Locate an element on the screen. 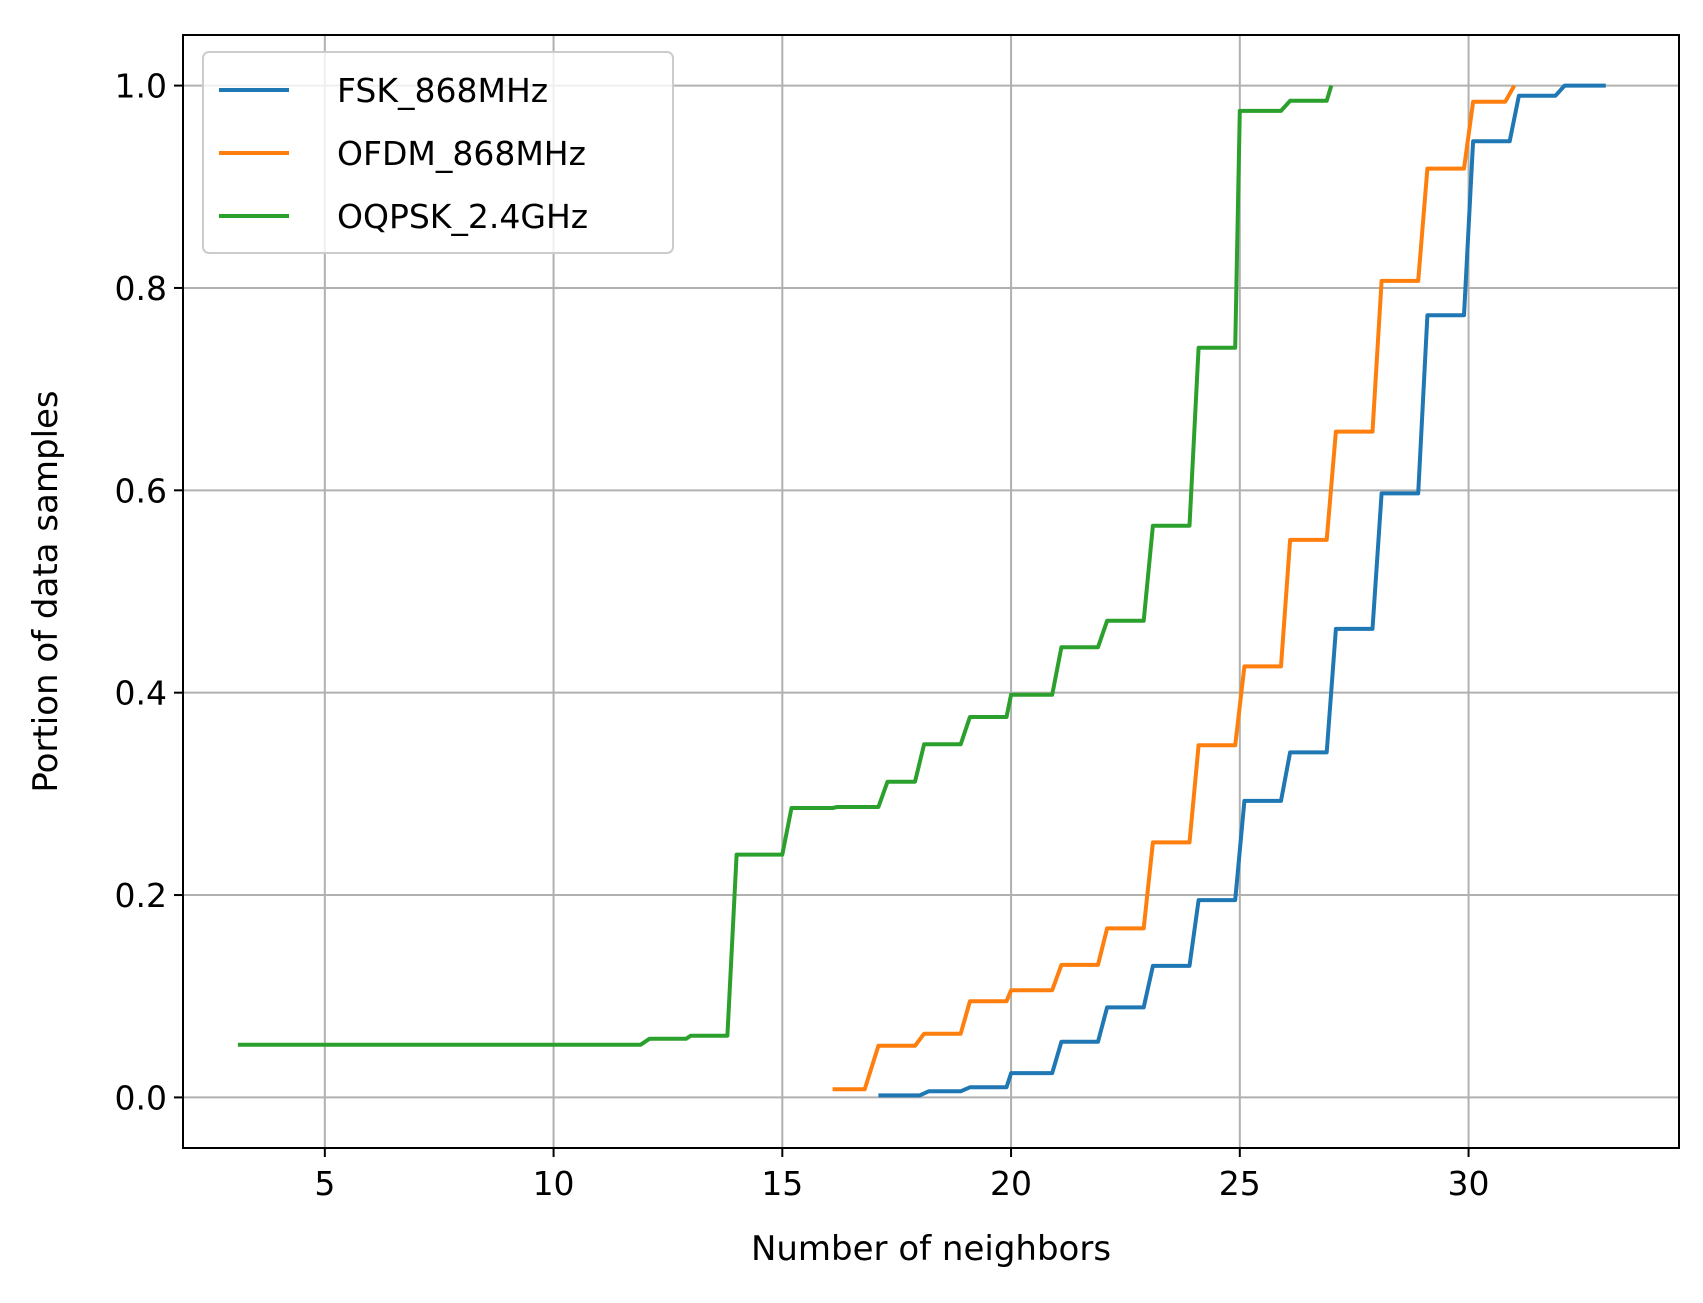  legend-label-oqpsk-2-4ghz: OQPSK_2.4GHz is located at coordinates (462, 216).